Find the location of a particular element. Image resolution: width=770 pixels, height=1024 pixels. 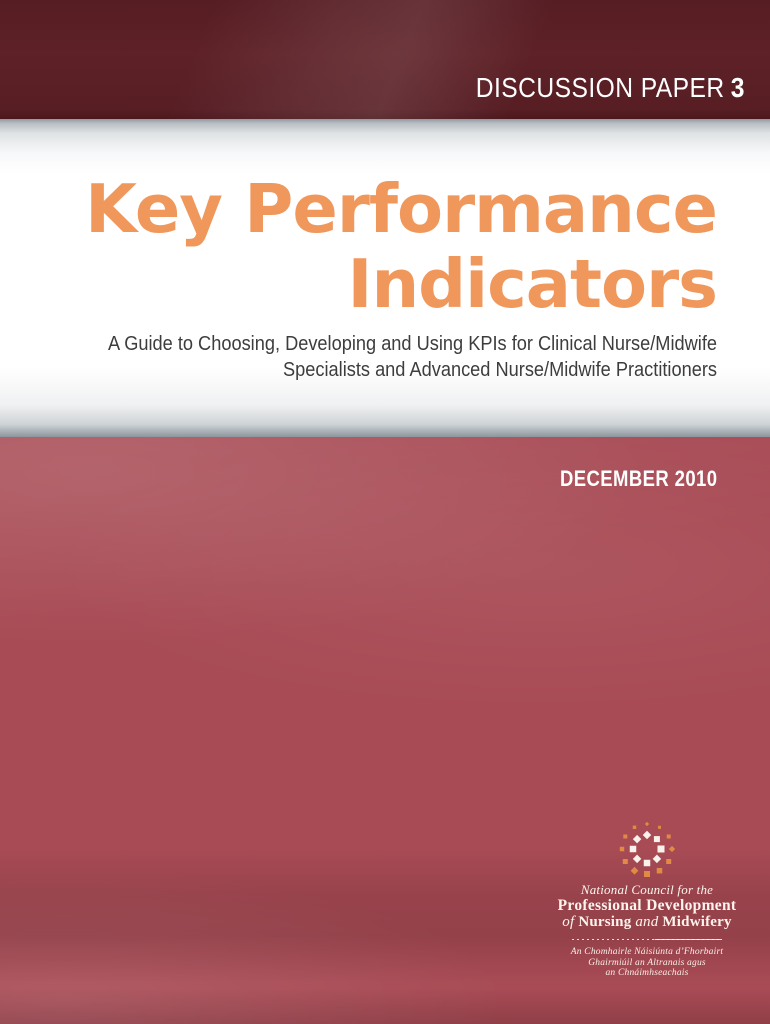

irish-line-2: Ghairmiúil an Altranais agus is located at coordinates (647, 962).